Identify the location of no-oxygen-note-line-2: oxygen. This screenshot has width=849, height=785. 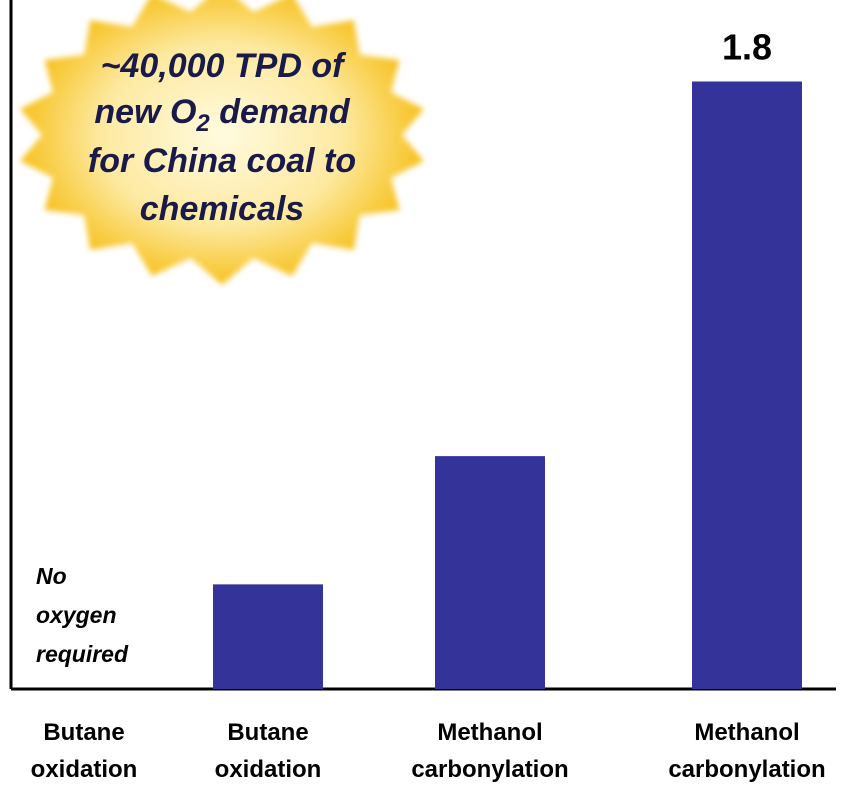
(76, 615).